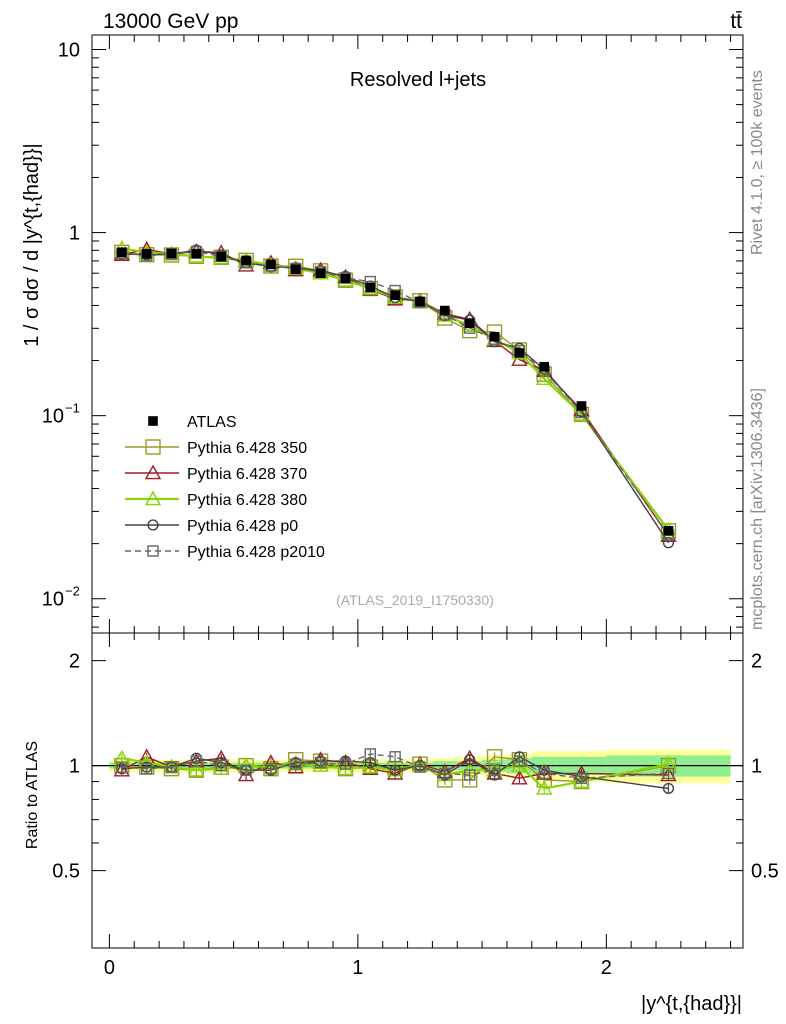 The height and width of the screenshot is (1024, 786). What do you see at coordinates (72, 591) in the screenshot?
I see `y-tick-exponent: −2` at bounding box center [72, 591].